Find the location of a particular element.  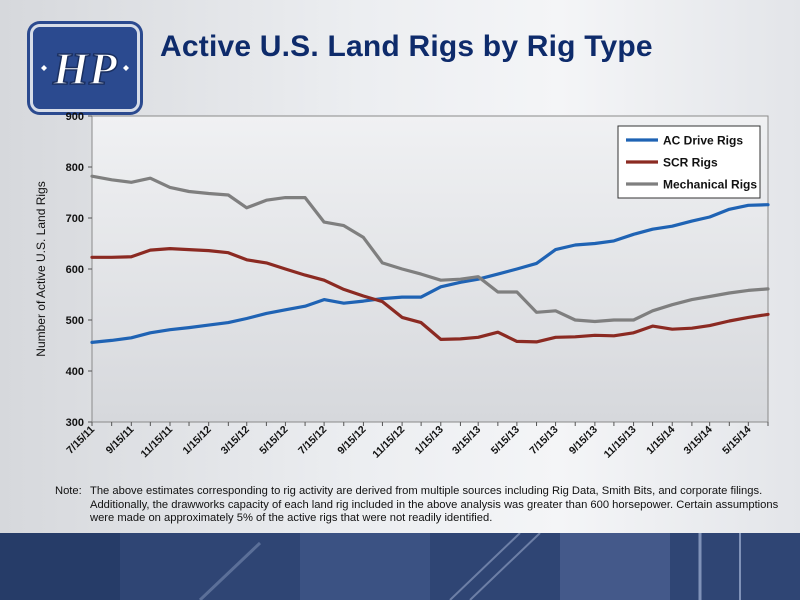

y-tick-label: 300 is located at coordinates (75, 423).